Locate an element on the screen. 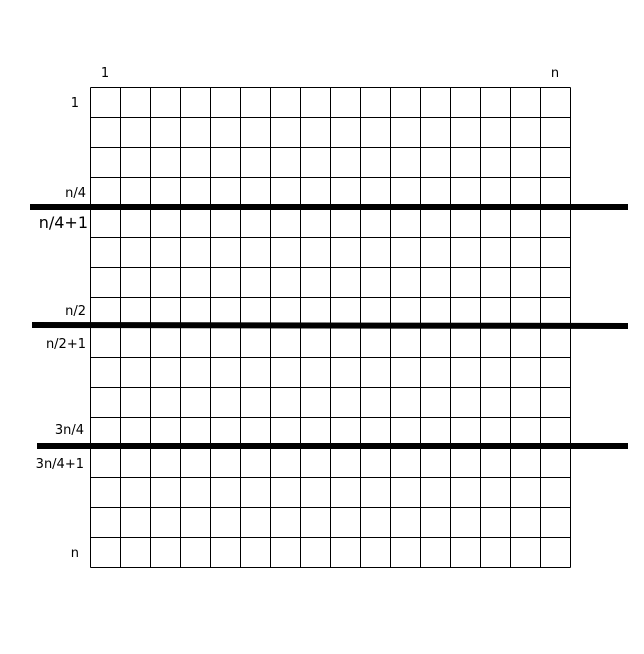  row-label: n/4 is located at coordinates (75, 193).